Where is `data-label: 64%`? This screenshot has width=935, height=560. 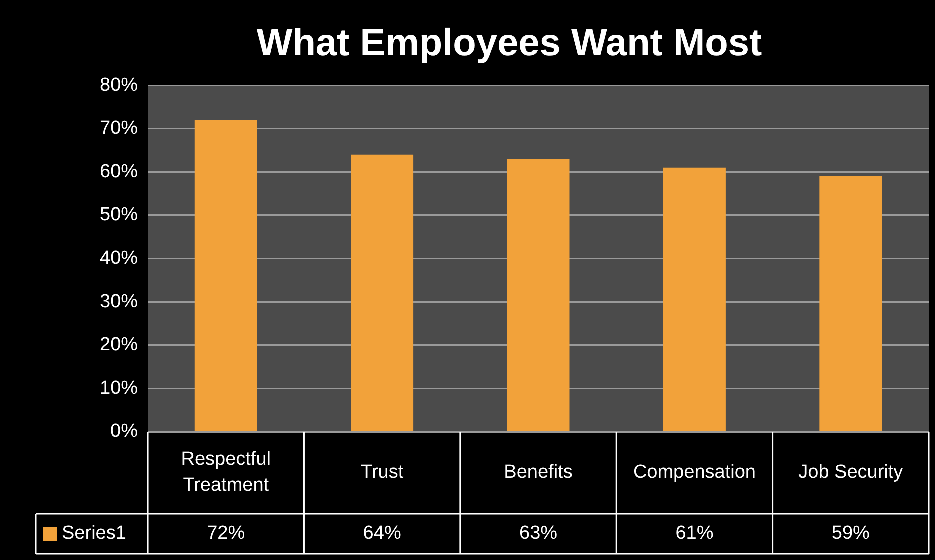
data-label: 64% is located at coordinates (382, 533).